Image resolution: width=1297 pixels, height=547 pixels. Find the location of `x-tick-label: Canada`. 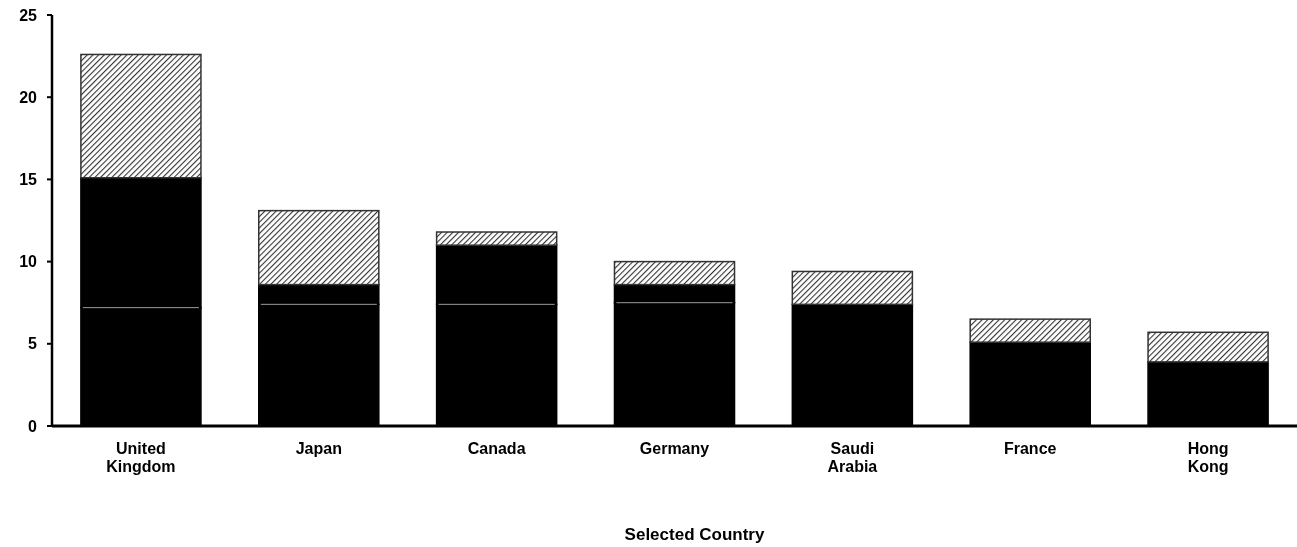

x-tick-label: Canada is located at coordinates (496, 448).